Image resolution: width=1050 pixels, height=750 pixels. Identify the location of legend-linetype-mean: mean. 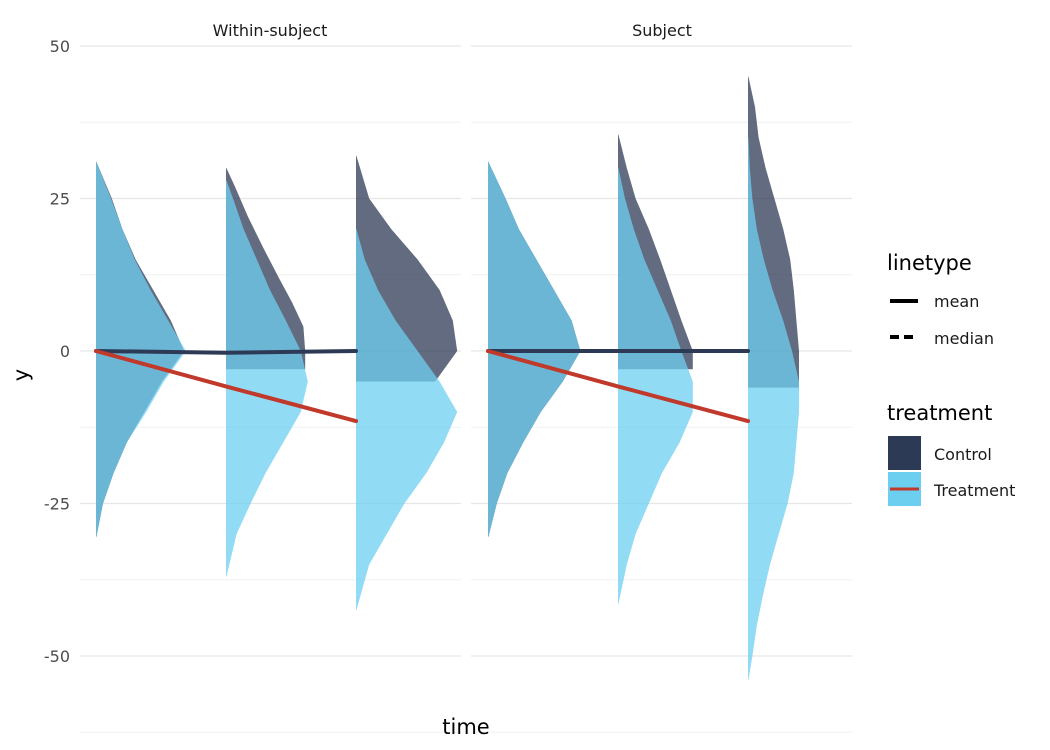
(956, 301).